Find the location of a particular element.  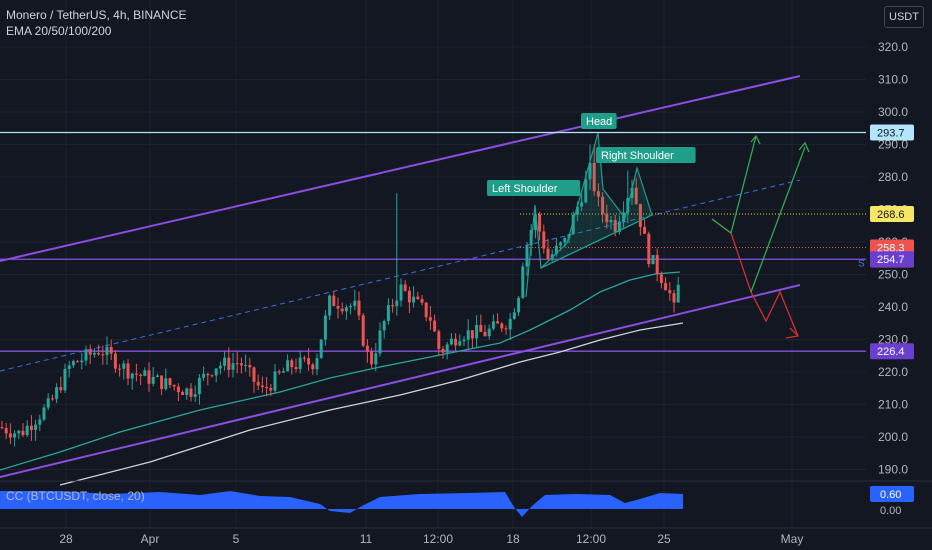

price-tag-label: 254.7 is located at coordinates (891, 260).